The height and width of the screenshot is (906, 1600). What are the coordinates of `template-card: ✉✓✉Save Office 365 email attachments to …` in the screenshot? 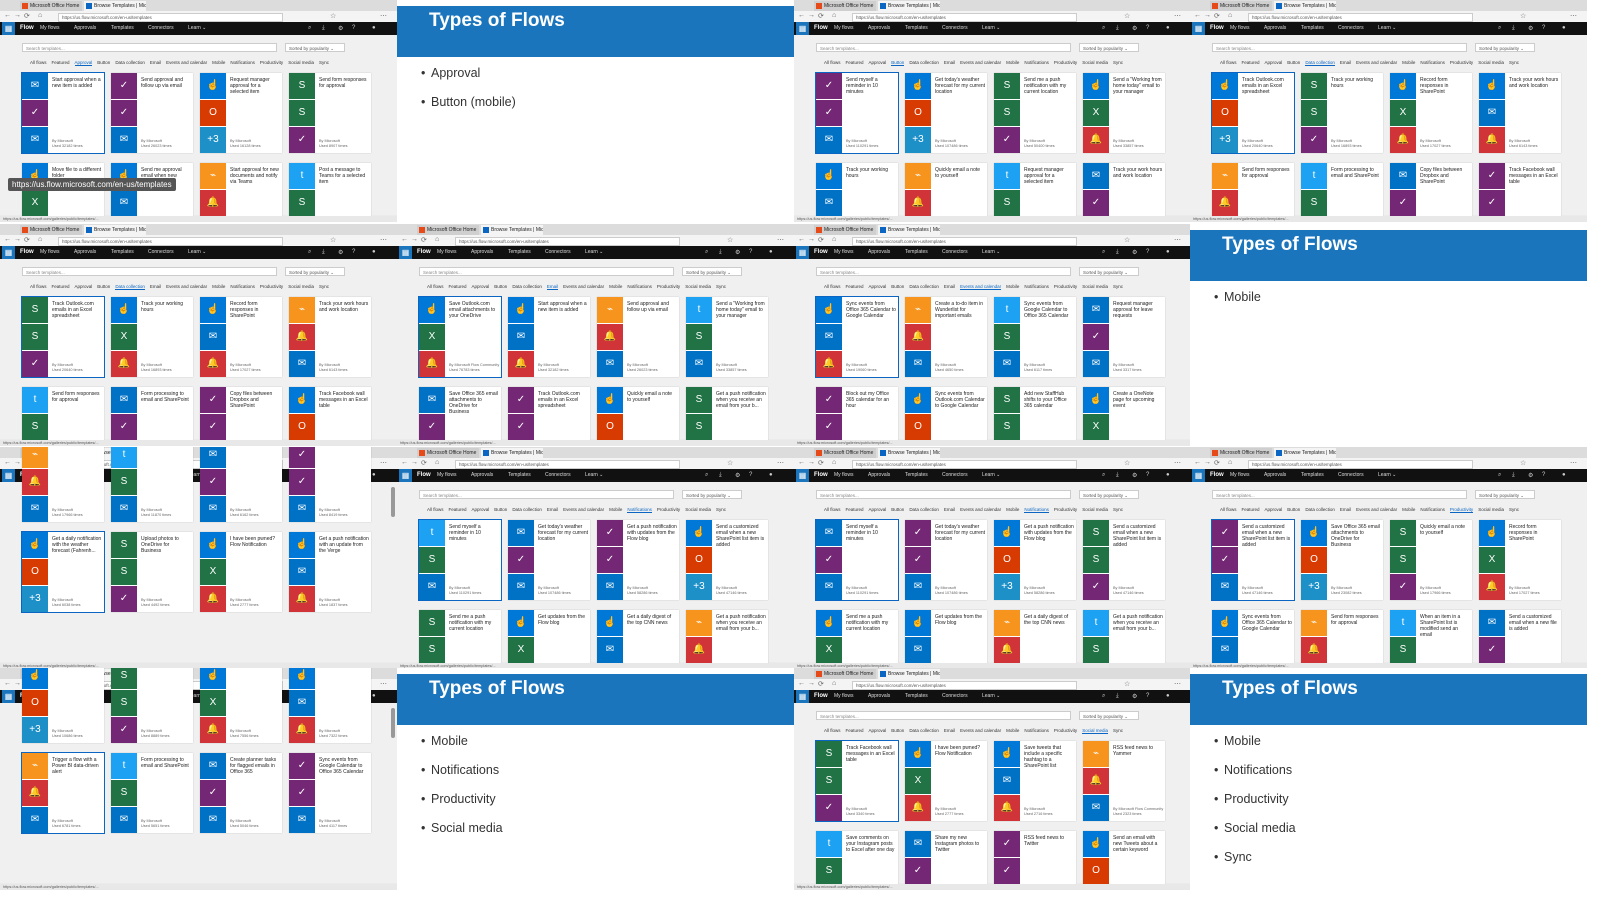 It's located at (460, 416).